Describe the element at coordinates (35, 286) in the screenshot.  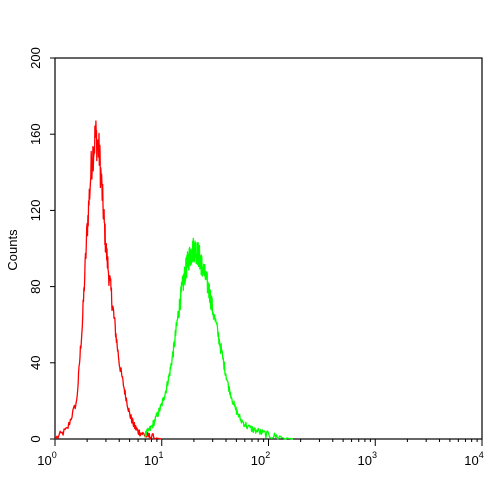
I see `y-tick-label: 80` at that location.